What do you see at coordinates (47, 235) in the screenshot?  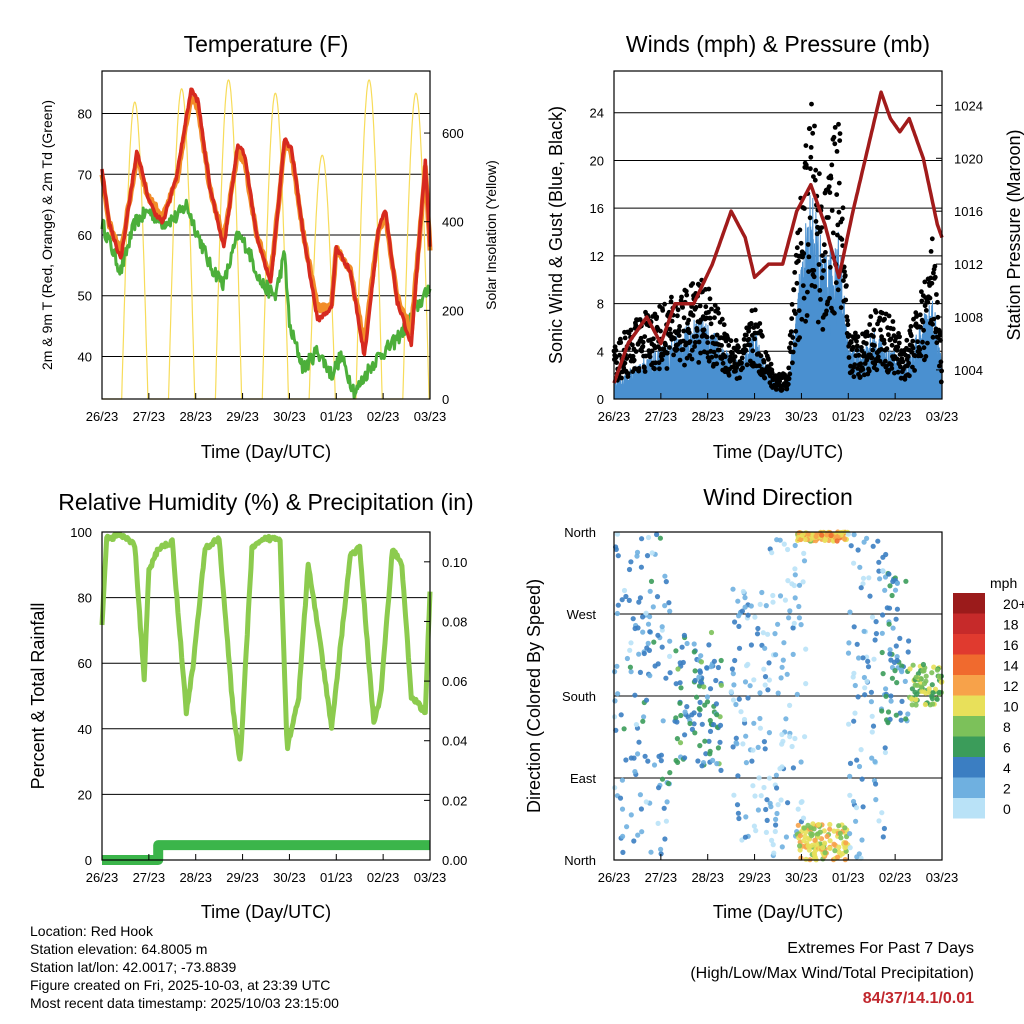 I see `temperature-ylabel: 2m & 9m T (Red, Orange) & 2m Td (Green)` at bounding box center [47, 235].